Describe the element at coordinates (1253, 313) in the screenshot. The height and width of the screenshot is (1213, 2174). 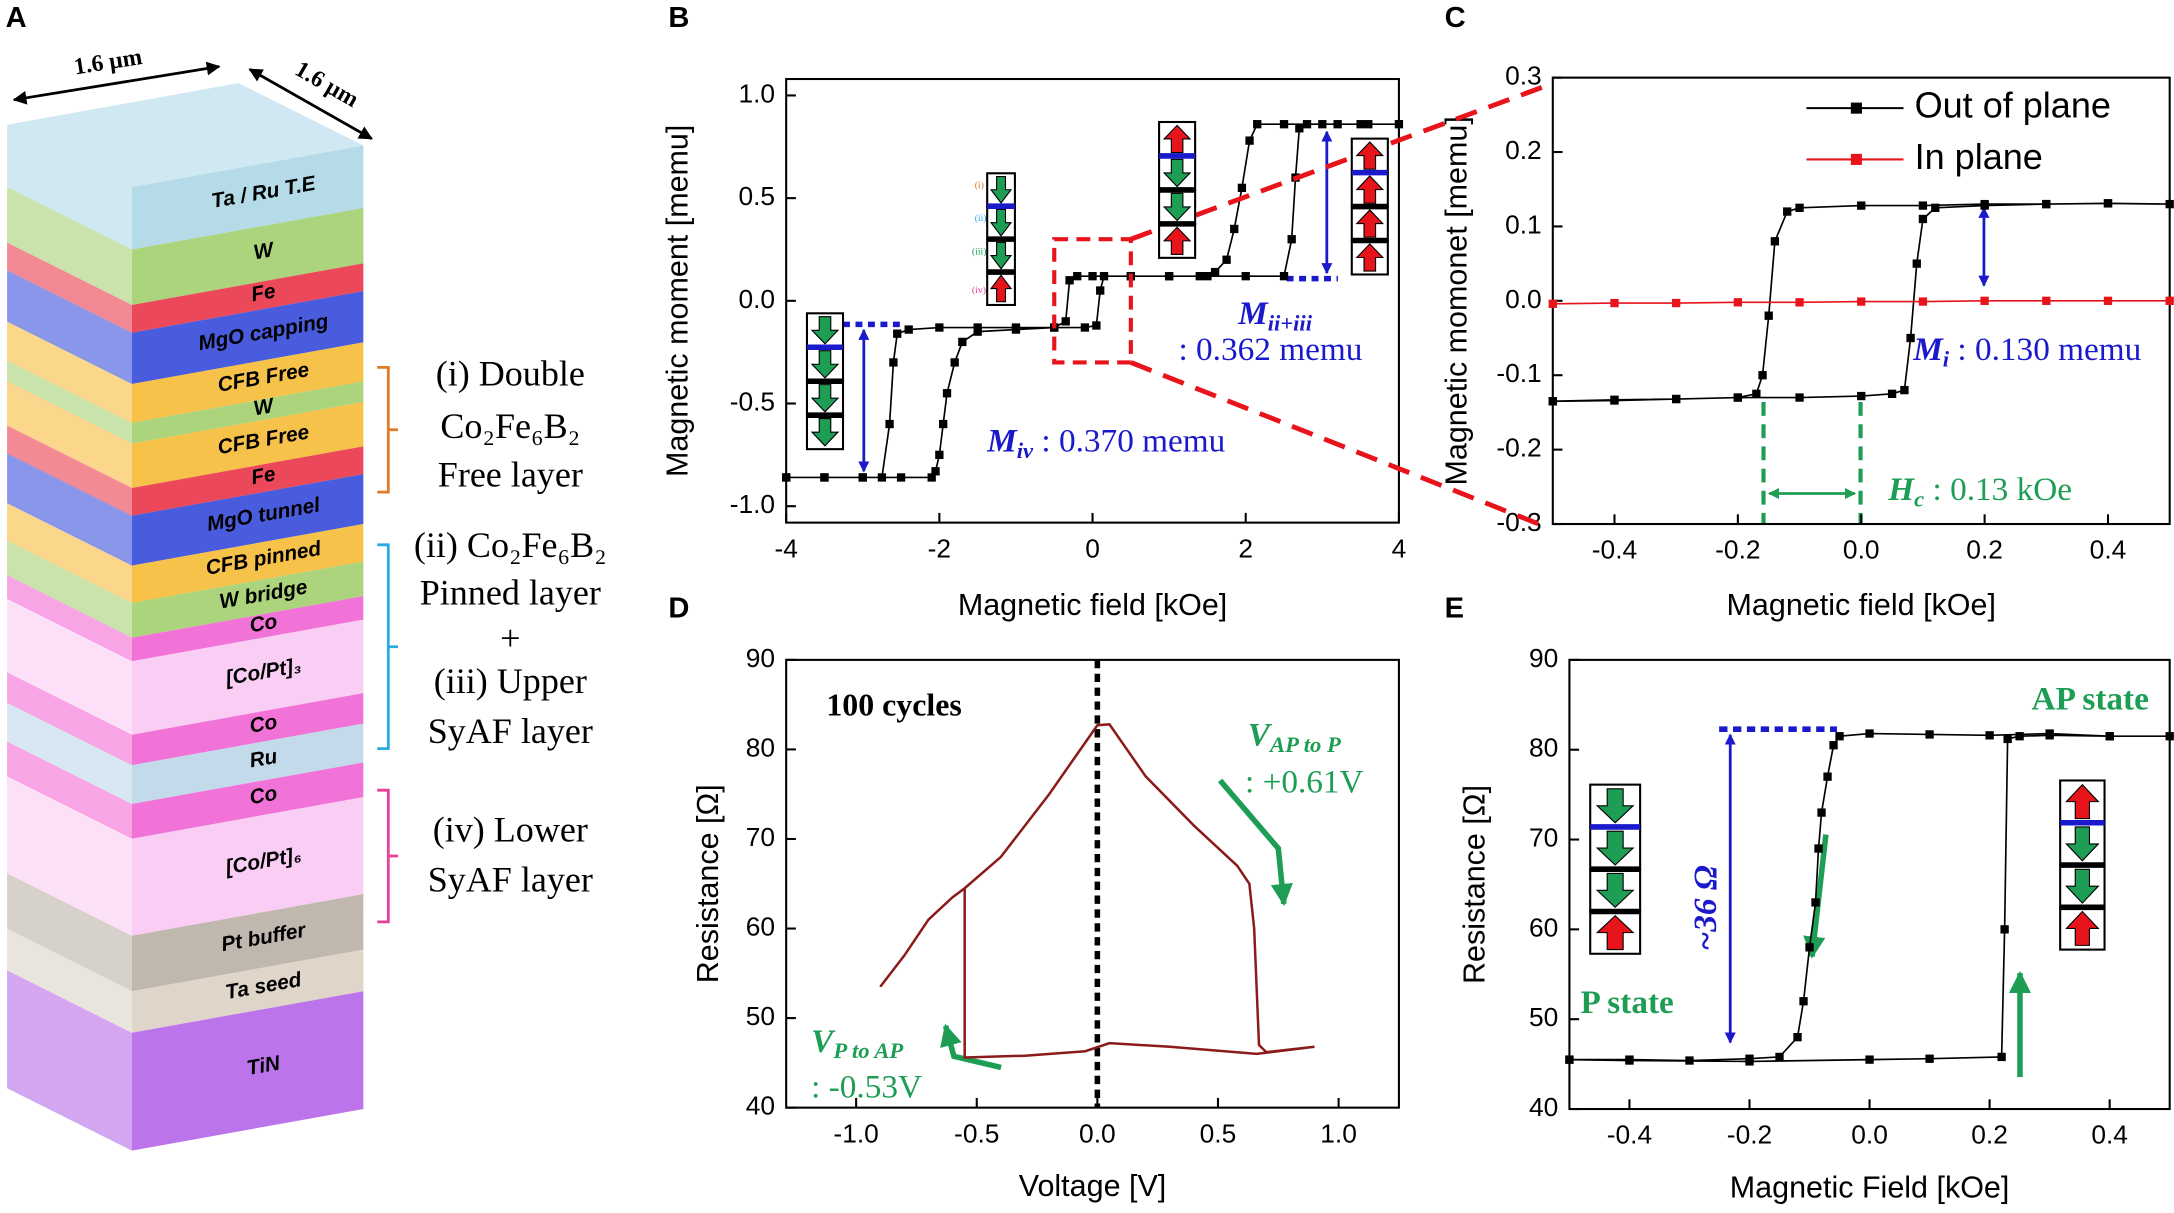
I see `annotation-part: M` at that location.